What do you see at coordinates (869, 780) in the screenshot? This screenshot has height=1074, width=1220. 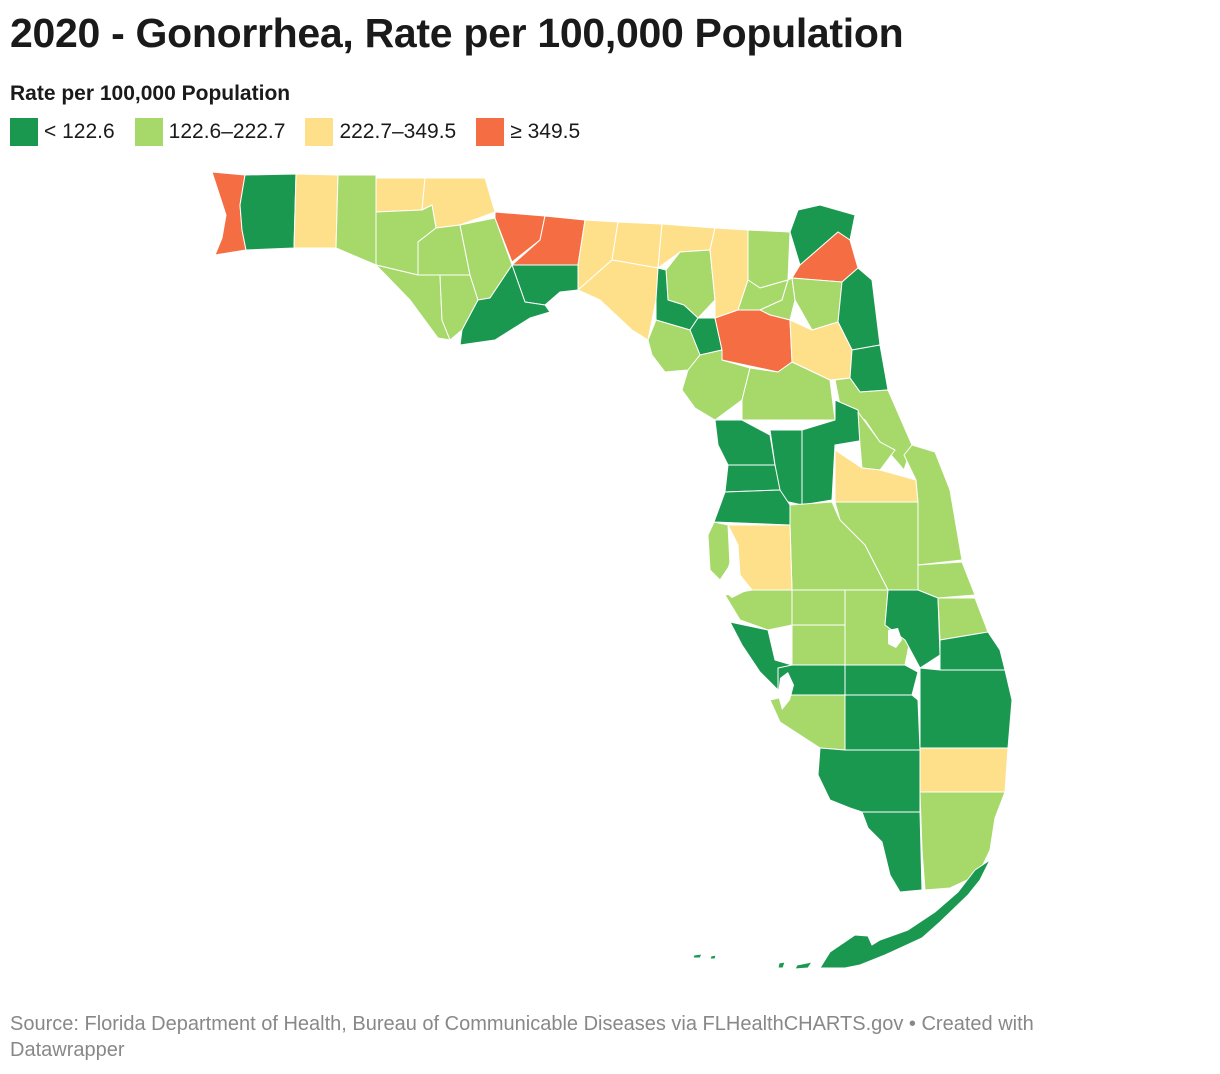 I see `county-collier` at bounding box center [869, 780].